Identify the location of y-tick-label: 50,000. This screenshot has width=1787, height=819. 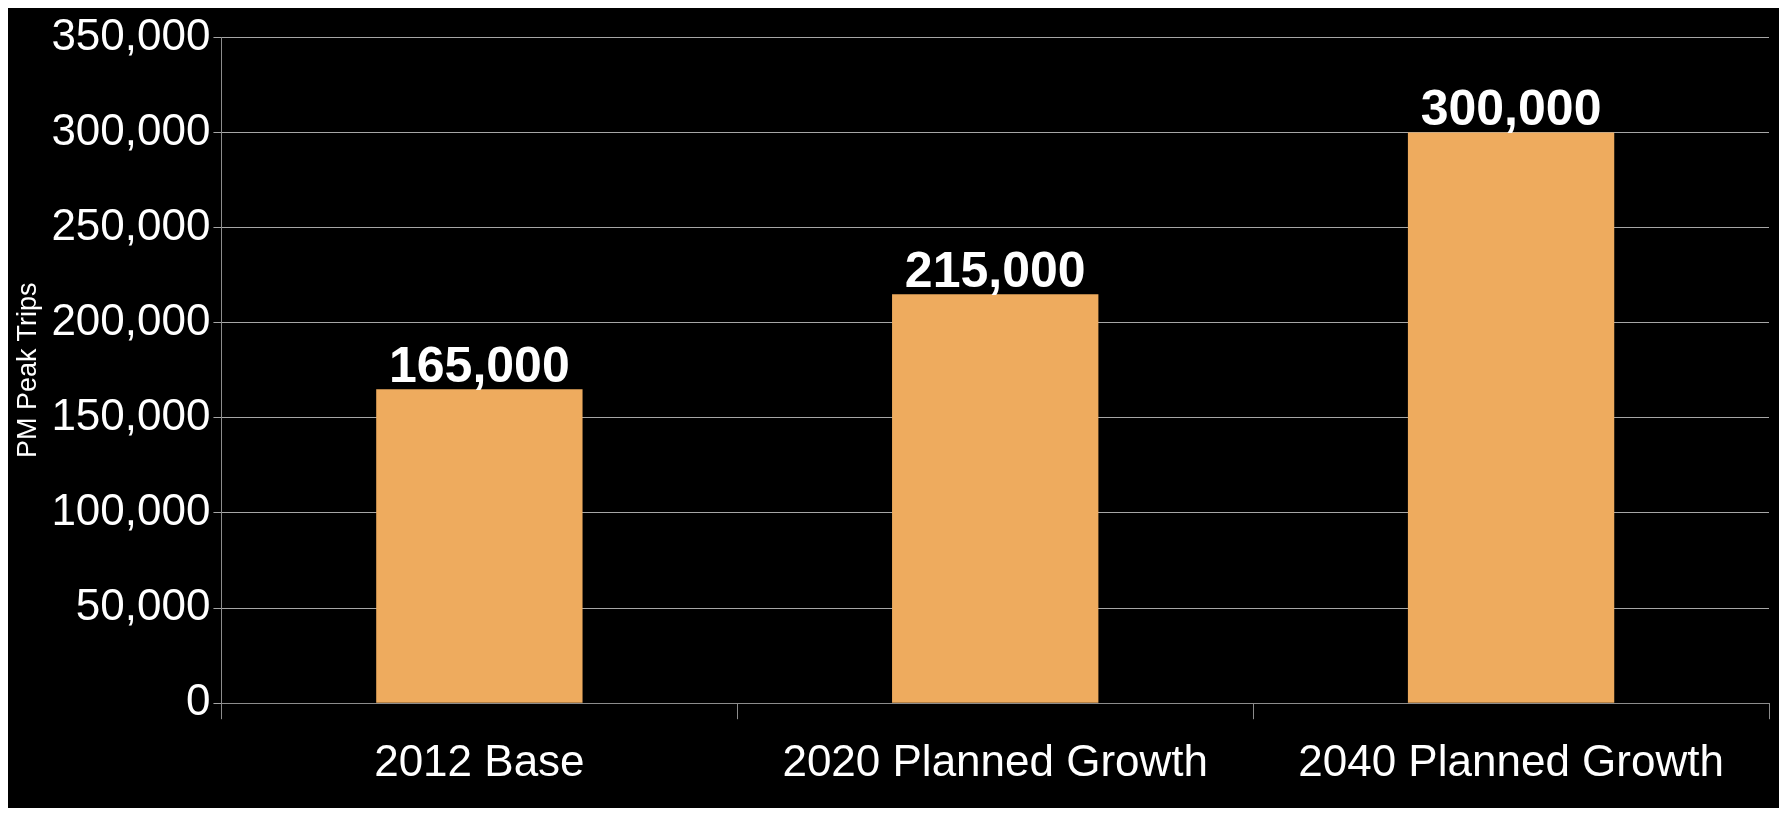
(143, 605).